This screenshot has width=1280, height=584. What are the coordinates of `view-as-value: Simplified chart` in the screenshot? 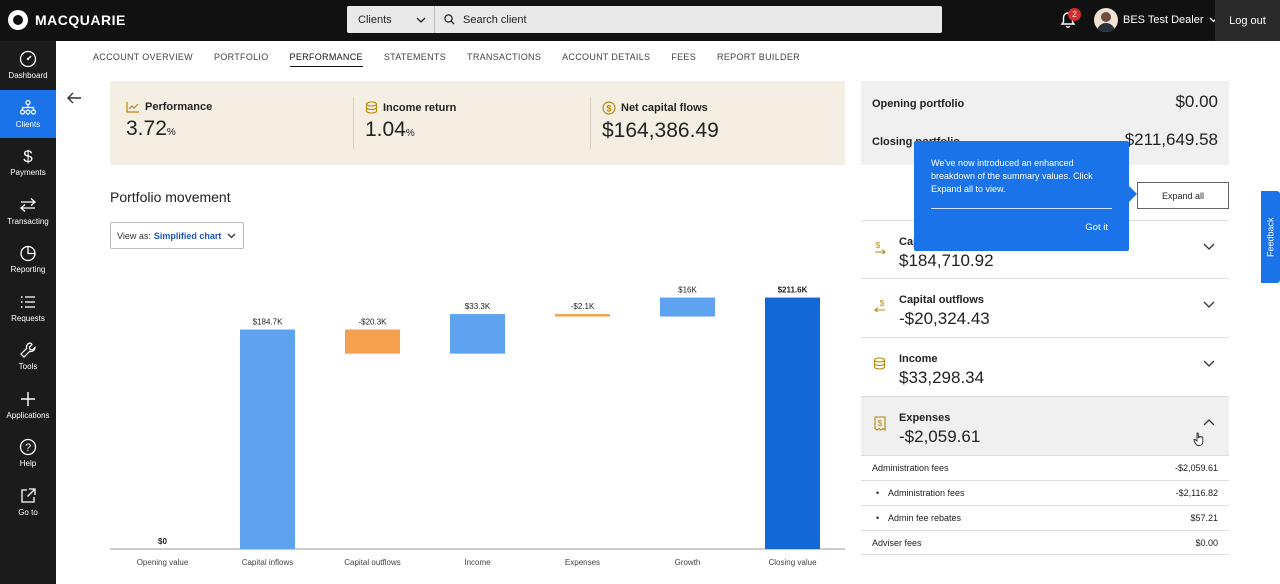 It's located at (187, 235).